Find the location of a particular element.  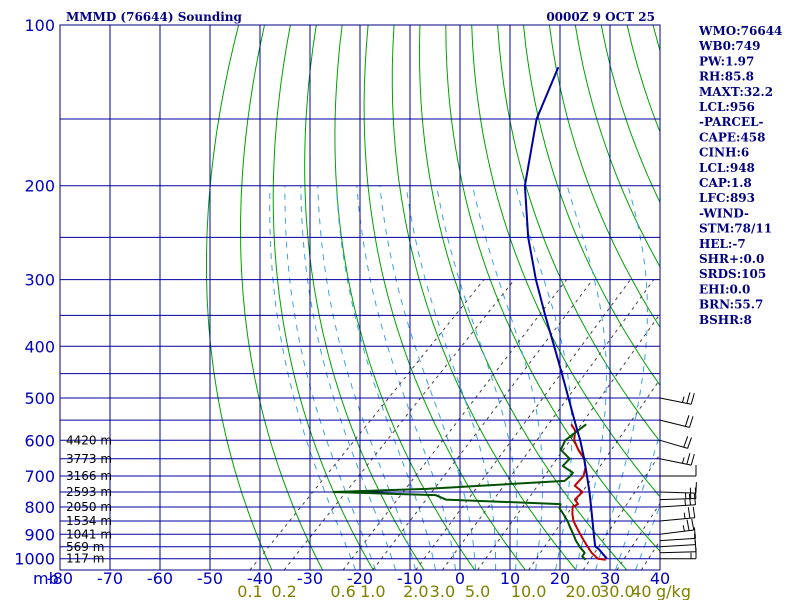

mixing-ratio-tick-label: 5.0 is located at coordinates (477, 591).